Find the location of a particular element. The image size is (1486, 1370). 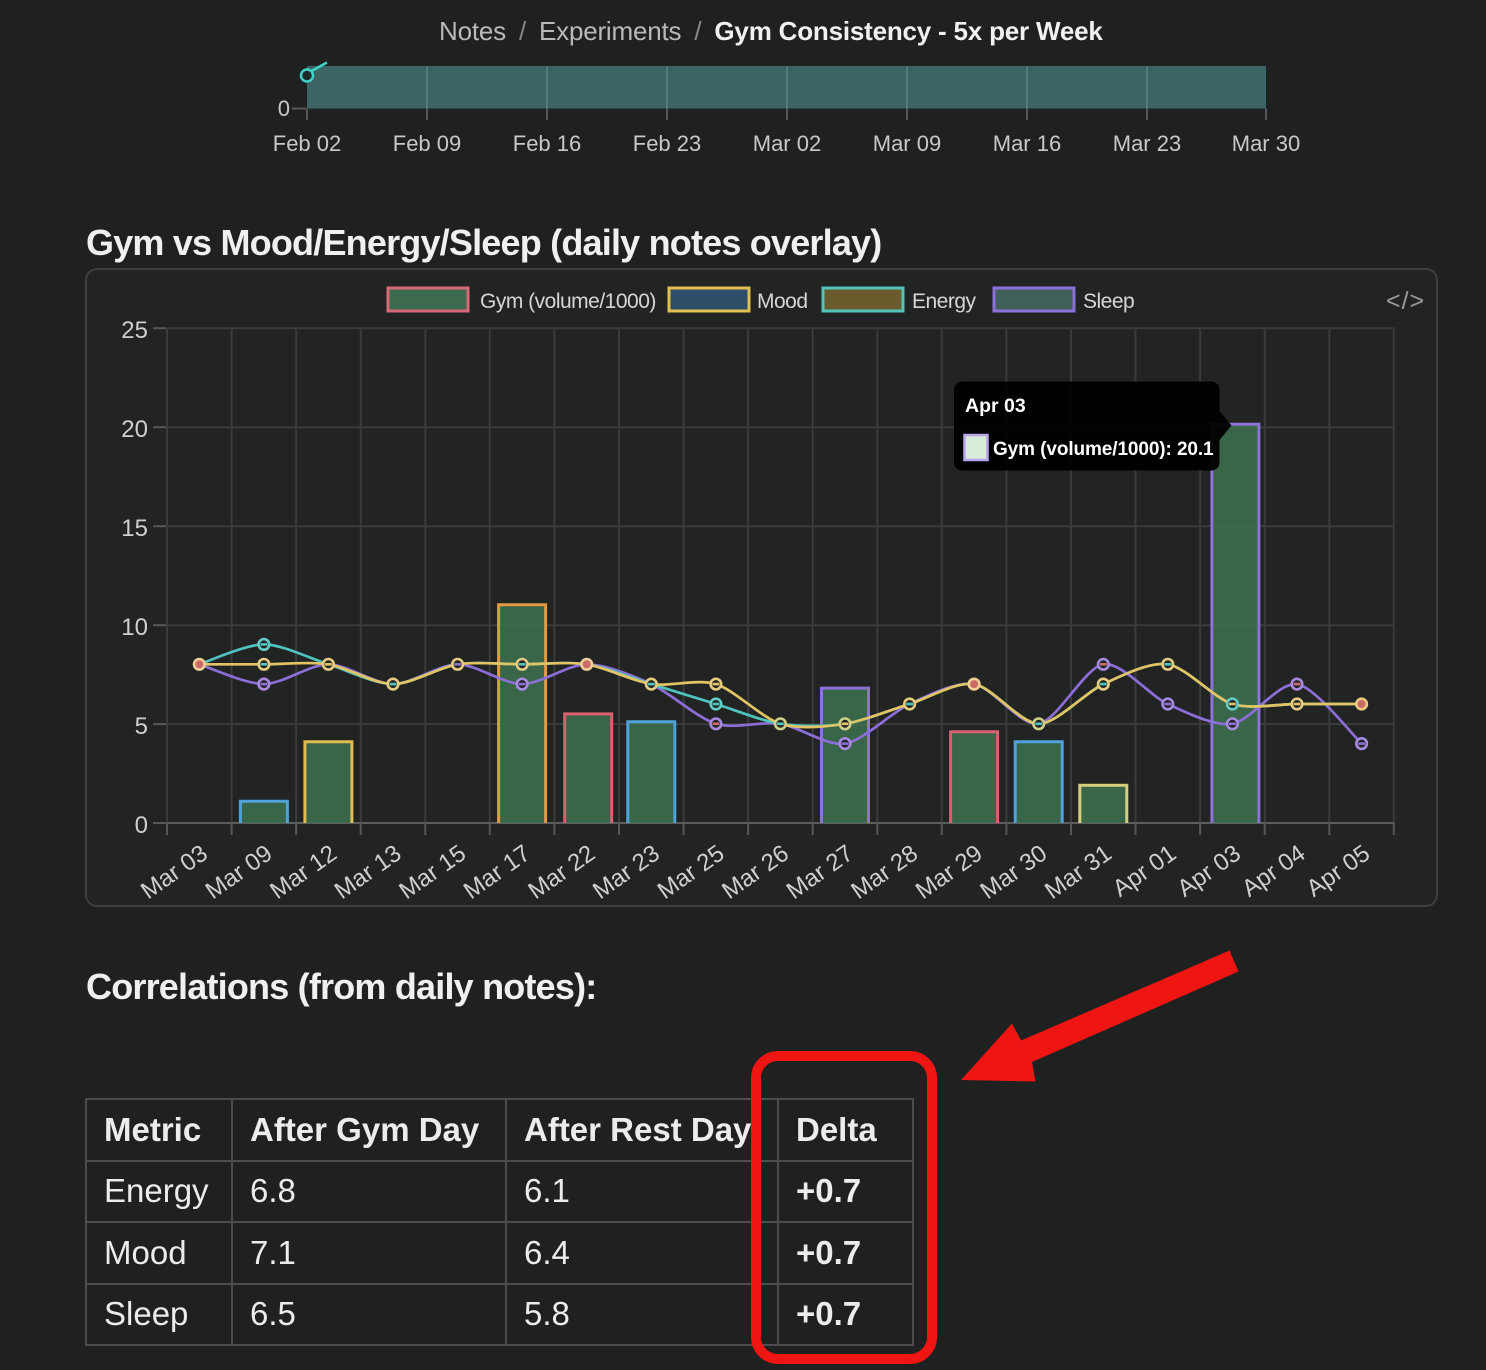

svg-text: Mar 16 is located at coordinates (1027, 143).